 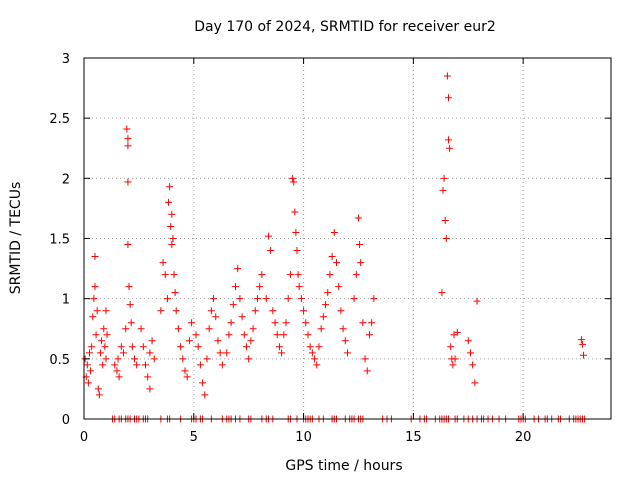 I want to click on x-tick-label: 15, so click(x=413, y=437).